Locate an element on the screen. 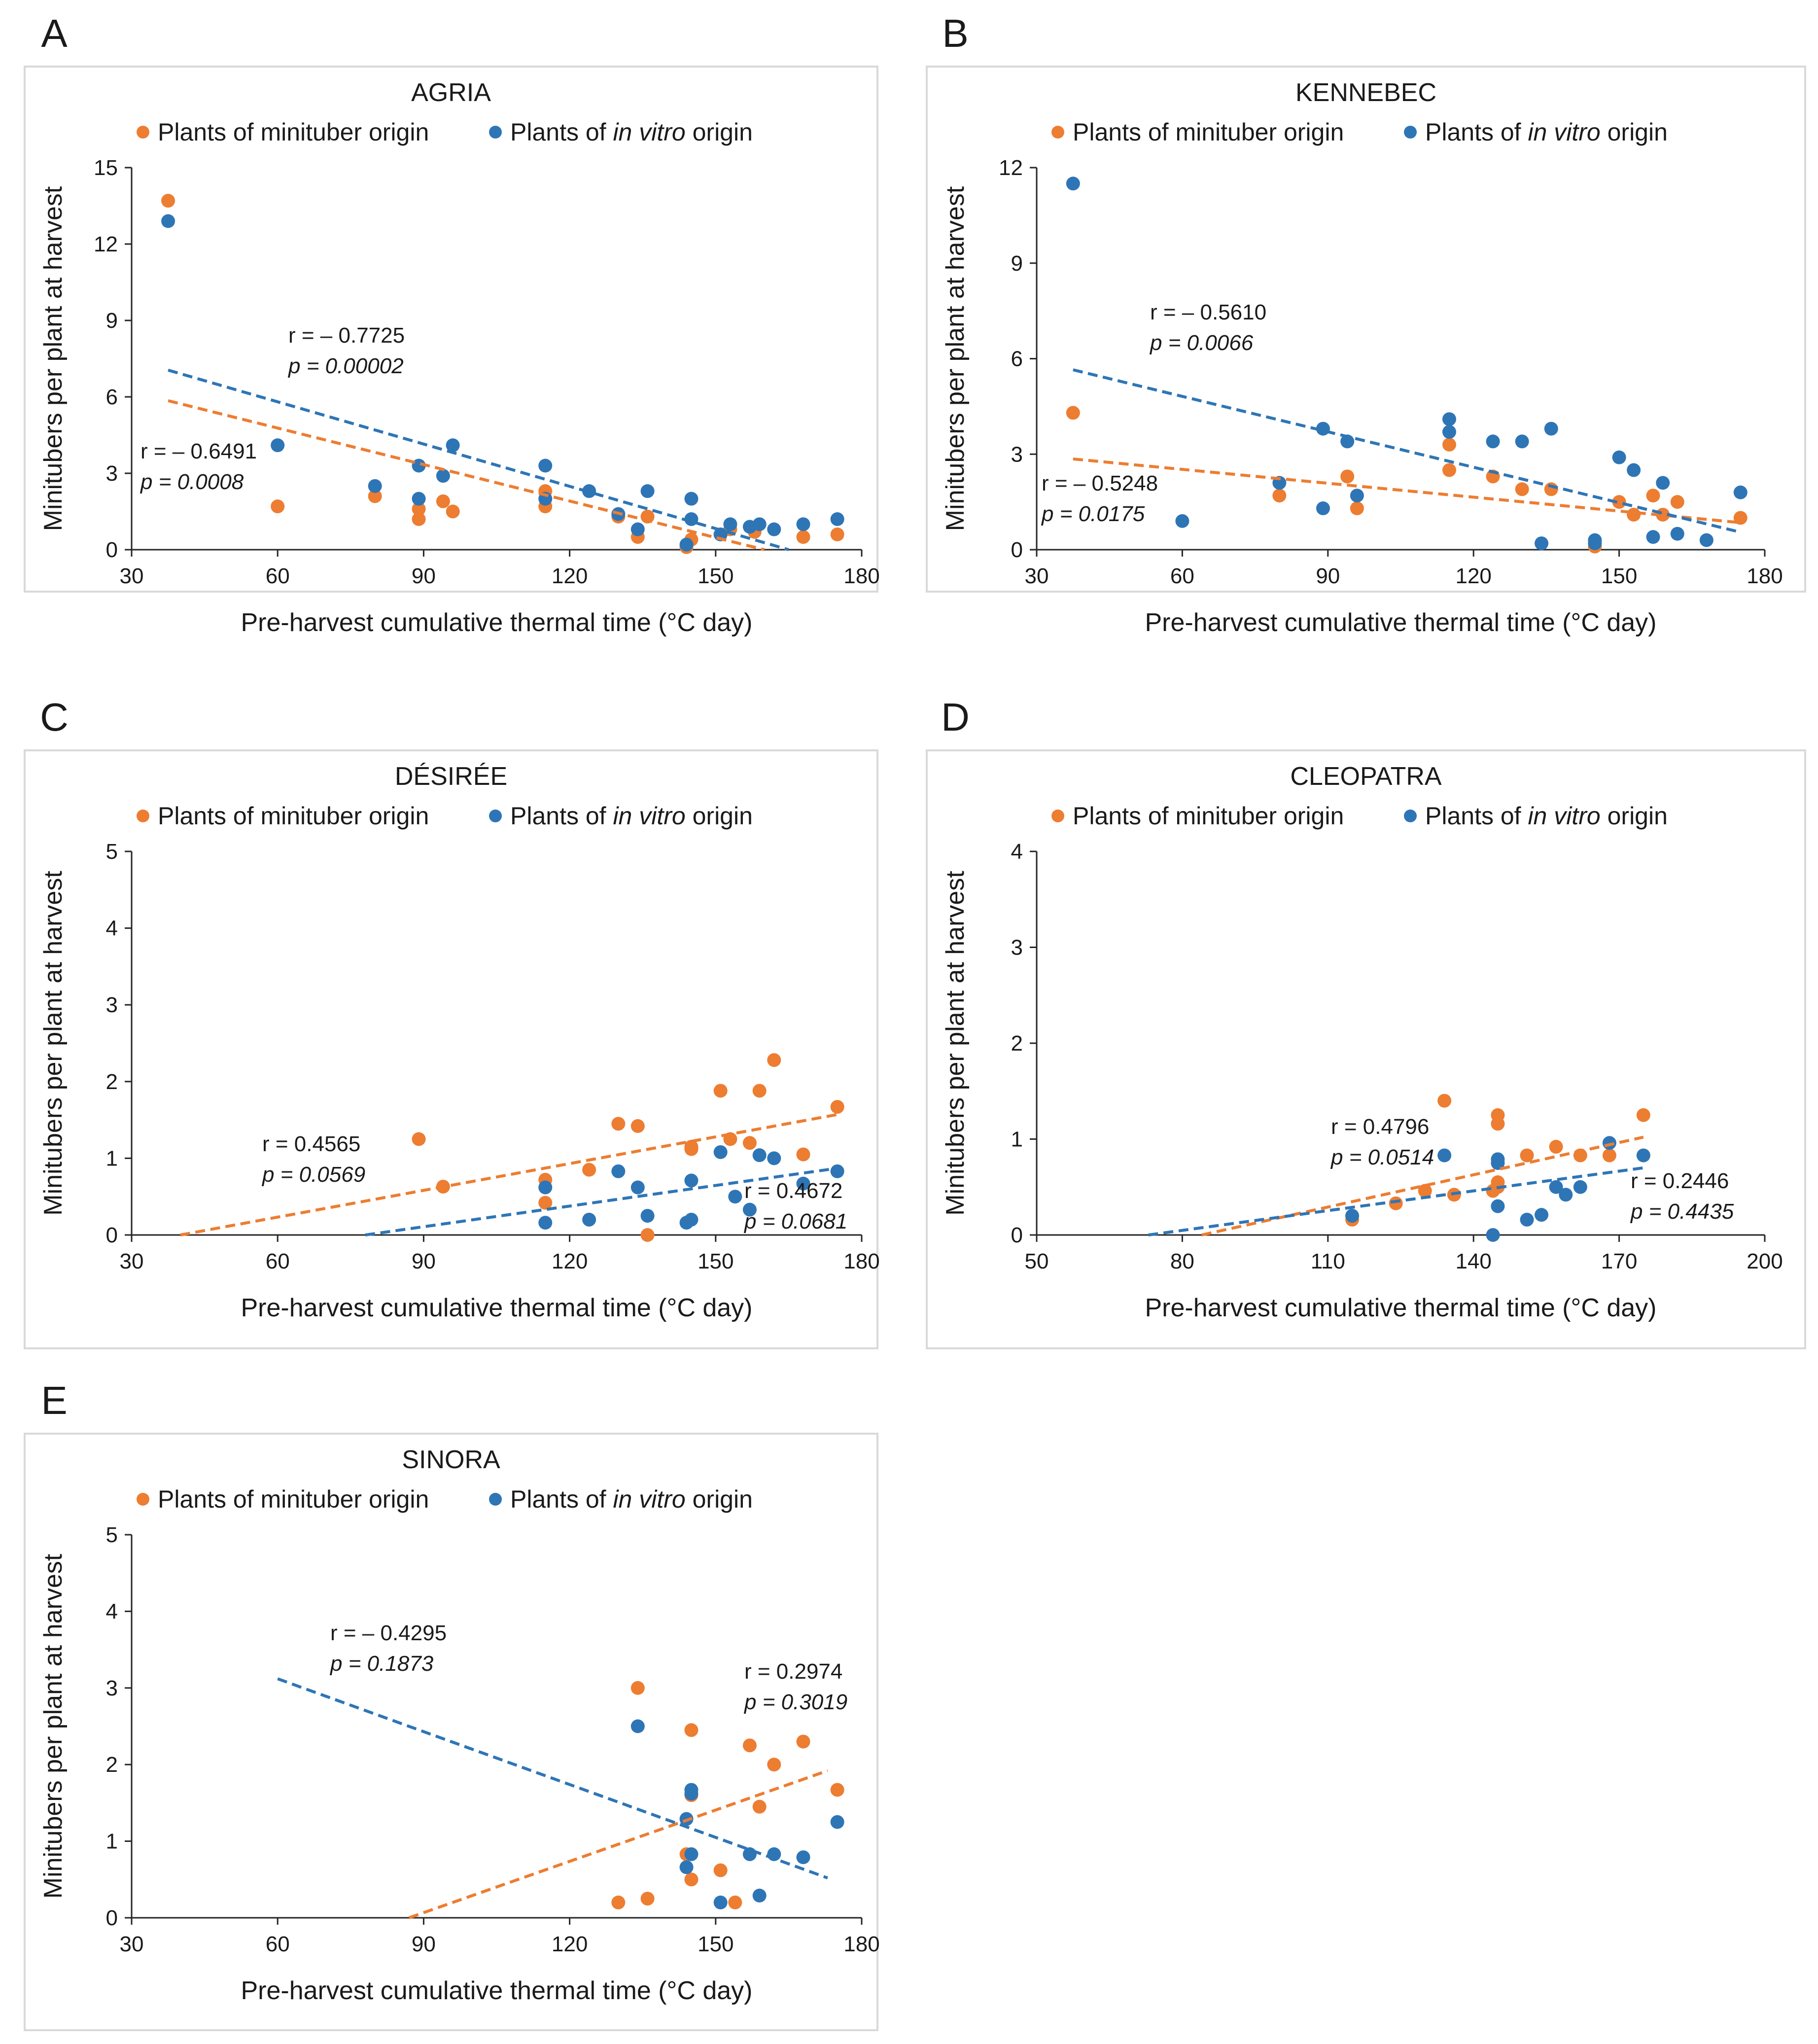 This screenshot has width=1818, height=2044. x-tick-label: 110 is located at coordinates (1328, 1261).